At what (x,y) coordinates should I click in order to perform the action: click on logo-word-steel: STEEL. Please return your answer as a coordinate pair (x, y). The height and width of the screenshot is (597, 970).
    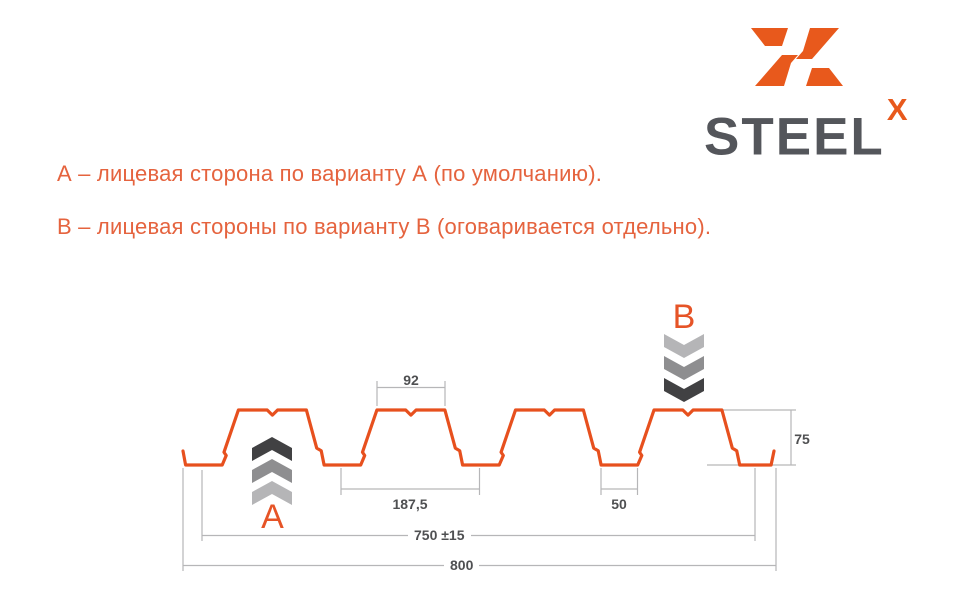
    Looking at the image, I should click on (794, 137).